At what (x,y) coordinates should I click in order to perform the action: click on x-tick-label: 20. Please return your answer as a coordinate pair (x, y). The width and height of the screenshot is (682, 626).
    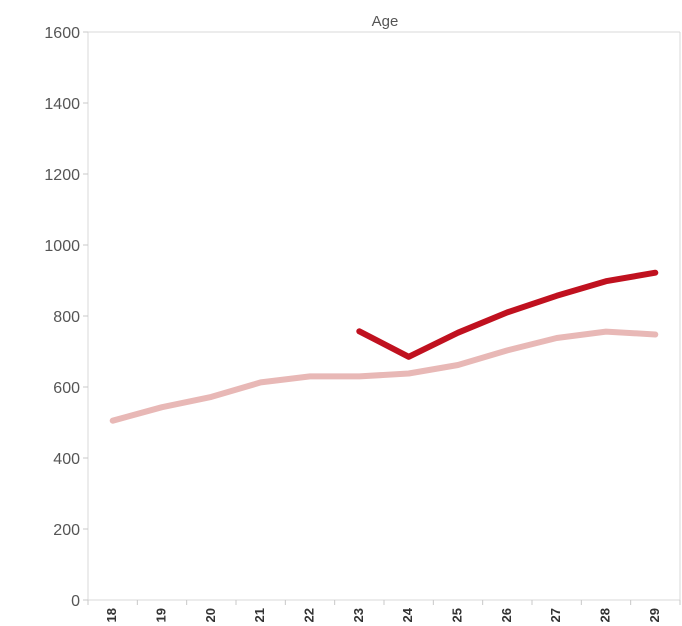
    Looking at the image, I should click on (210, 615).